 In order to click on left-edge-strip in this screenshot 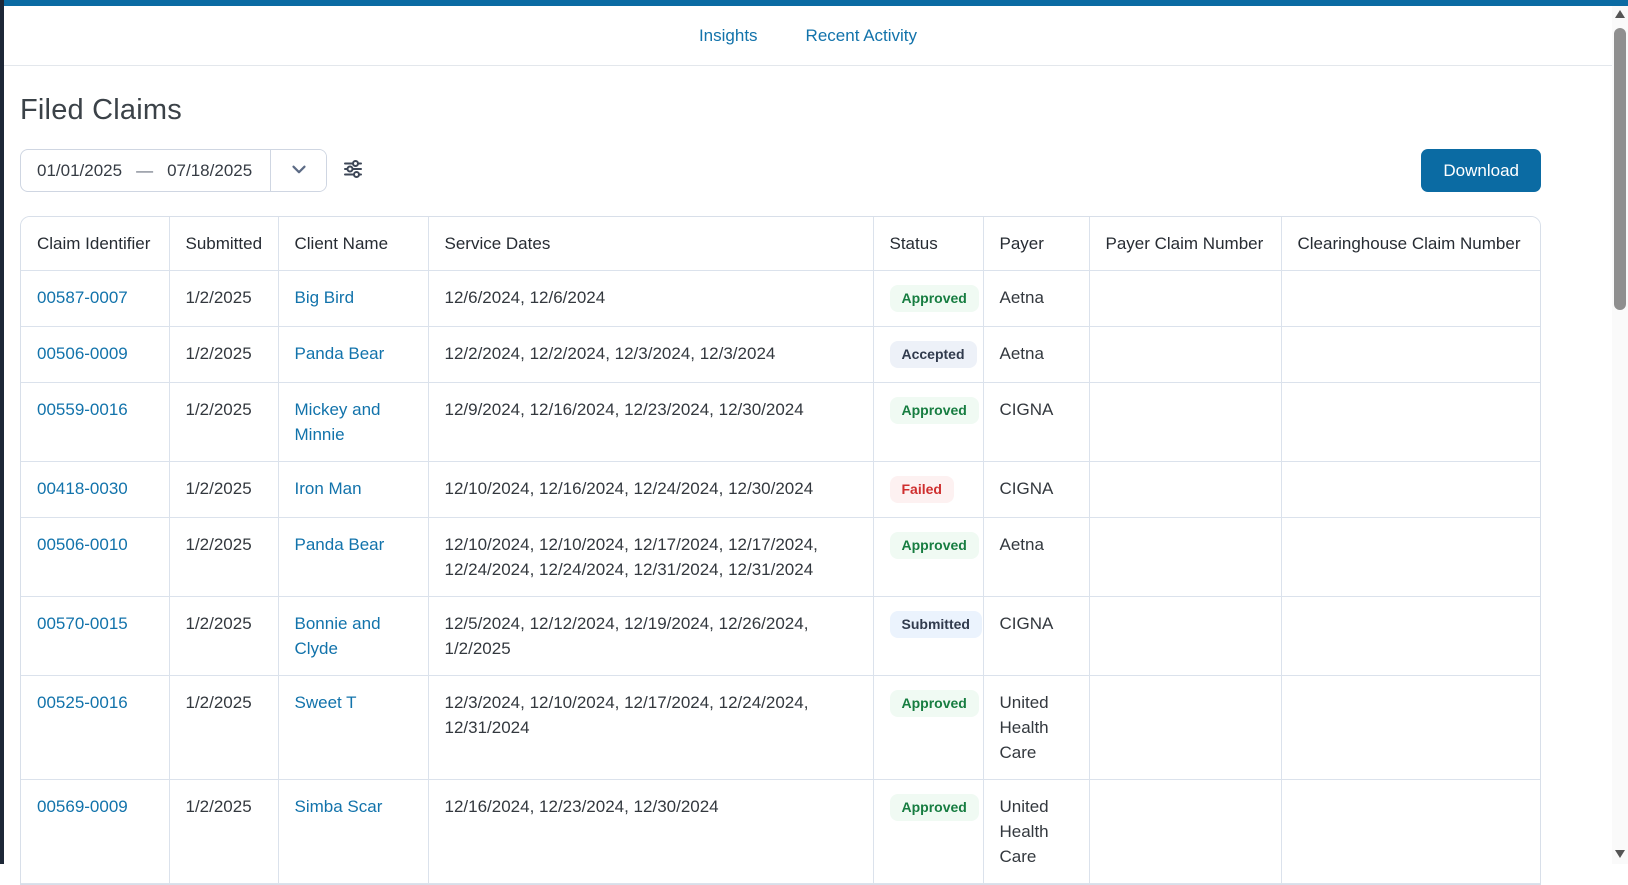, I will do `click(2, 432)`.